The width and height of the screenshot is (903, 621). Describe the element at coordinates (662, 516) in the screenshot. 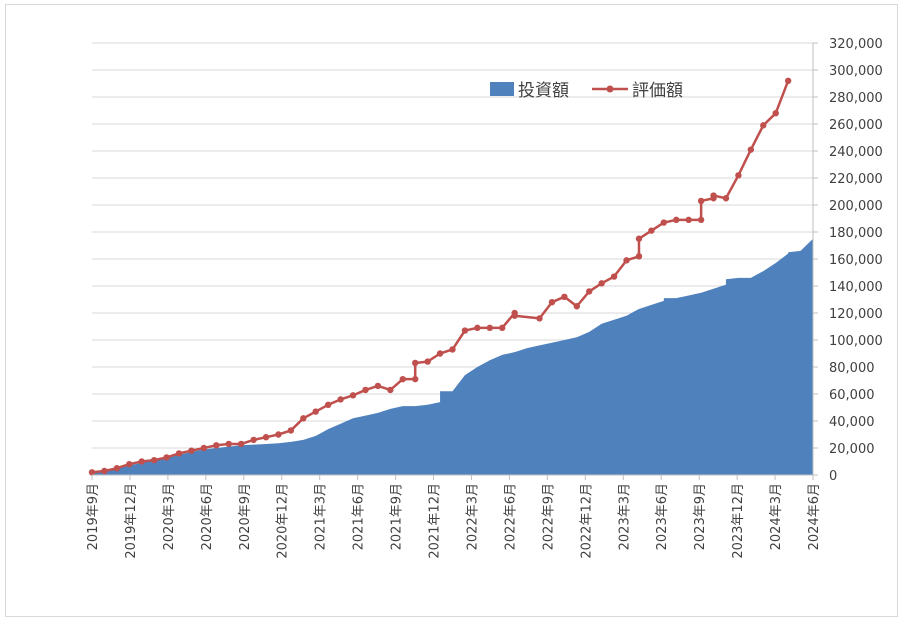

I see `x-tick-label: 2023年6月` at that location.